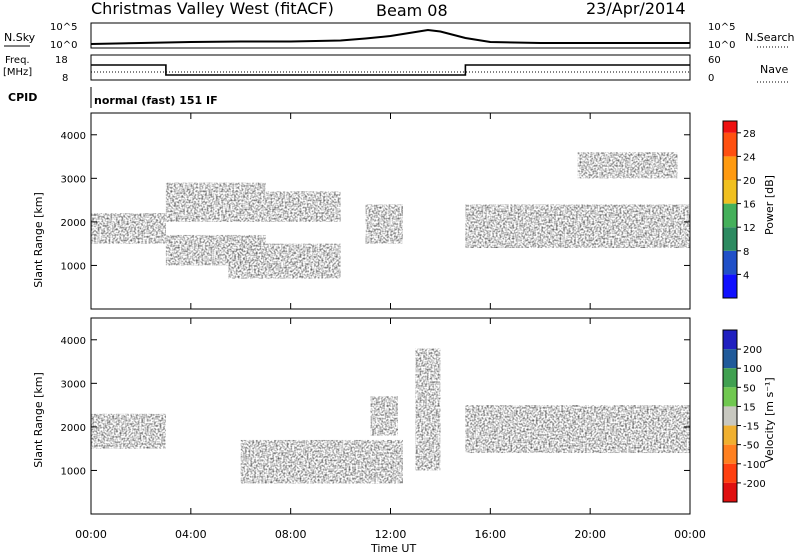 Image resolution: width=800 pixels, height=554 pixels. I want to click on freq-label-2: [MHz], so click(17, 72).